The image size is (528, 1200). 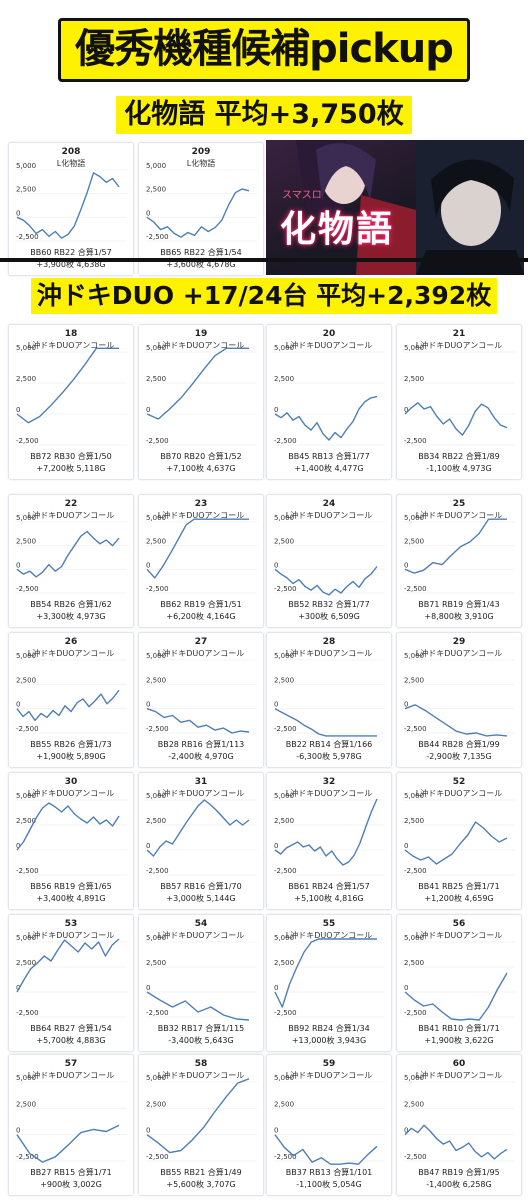 What do you see at coordinates (71, 756) in the screenshot?
I see `result-and-games: +1,900枚 5,890G` at bounding box center [71, 756].